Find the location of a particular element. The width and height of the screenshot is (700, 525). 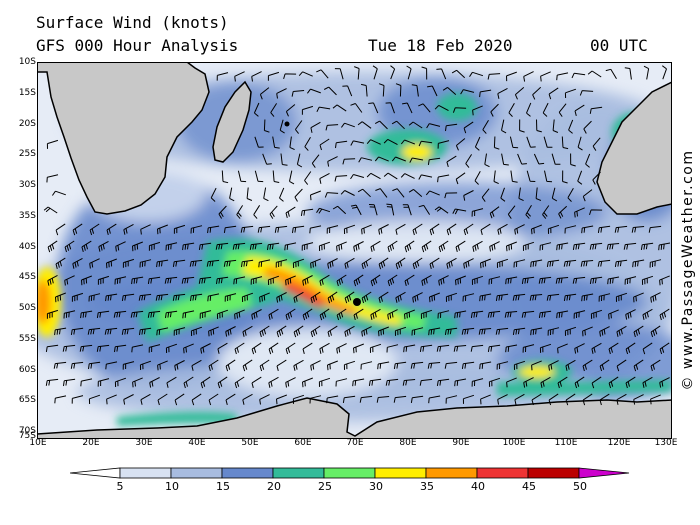

australia-landmass is located at coordinates (634, 148).